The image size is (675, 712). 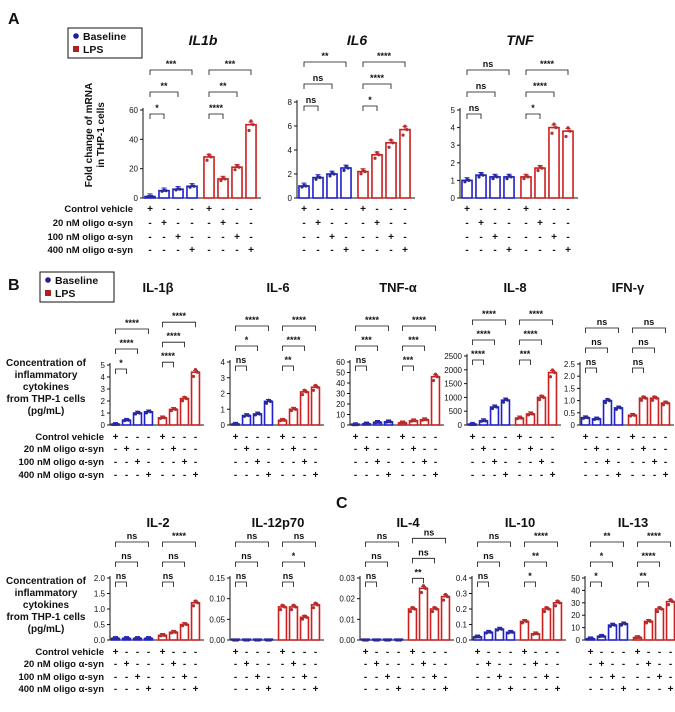 What do you see at coordinates (453, 163) in the screenshot?
I see `y-tick-label: 2` at bounding box center [453, 163].